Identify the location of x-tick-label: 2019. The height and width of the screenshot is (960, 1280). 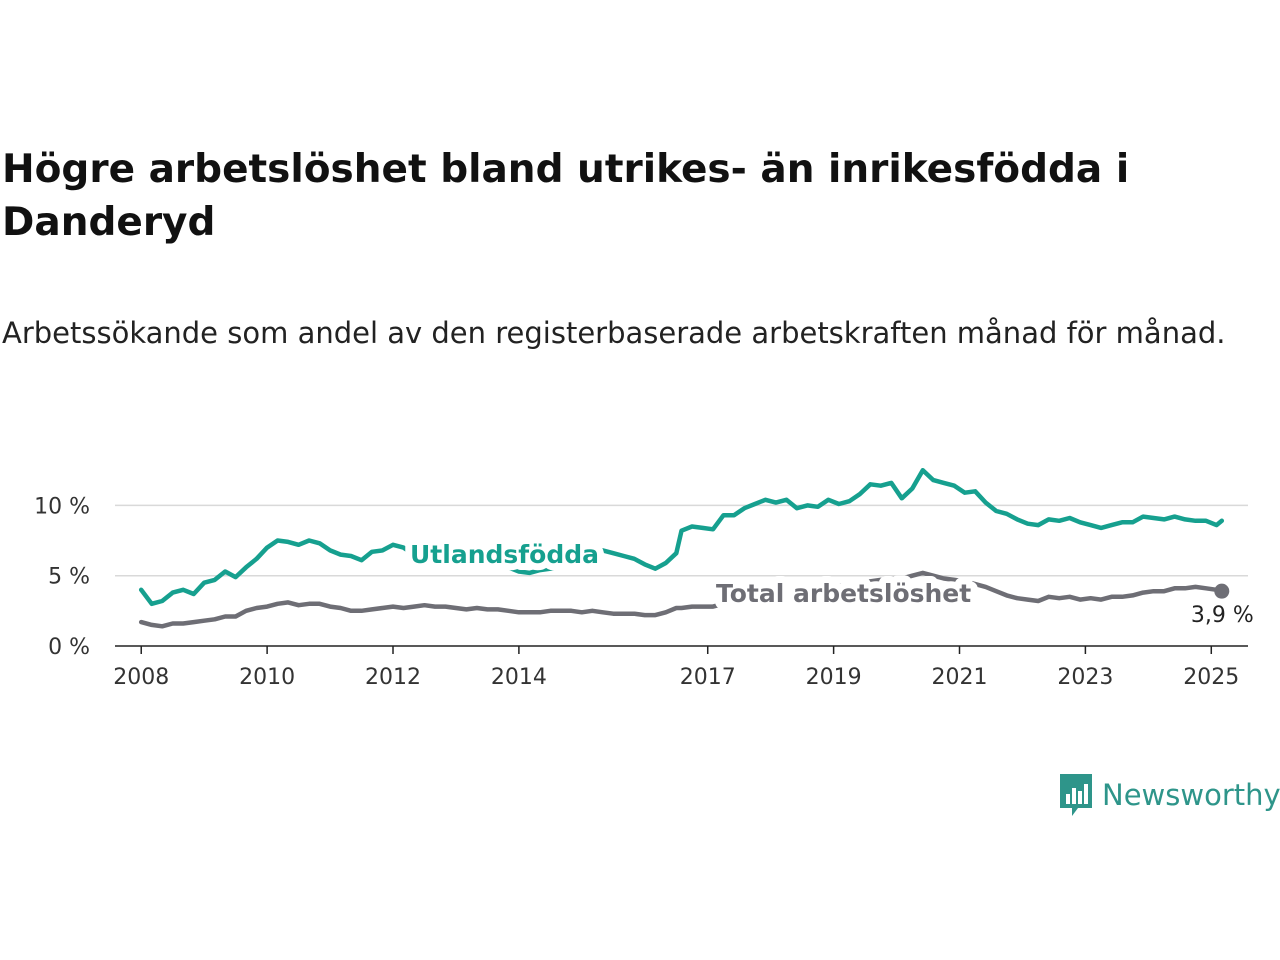
(834, 677).